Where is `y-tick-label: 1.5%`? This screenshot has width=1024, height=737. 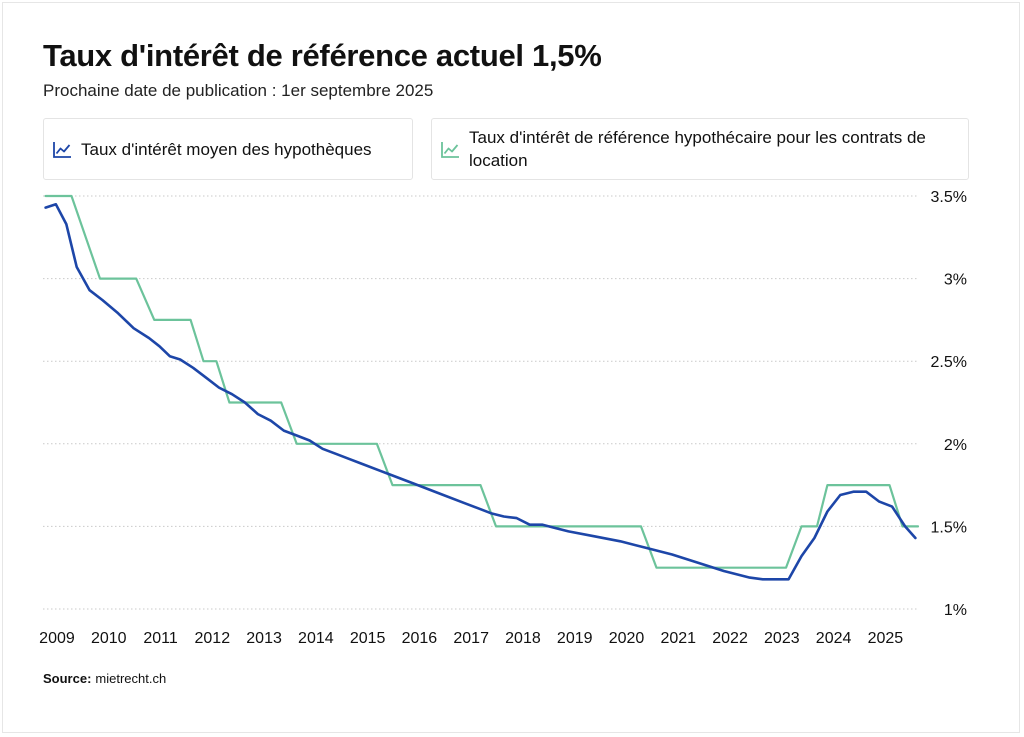
y-tick-label: 1.5% is located at coordinates (949, 527).